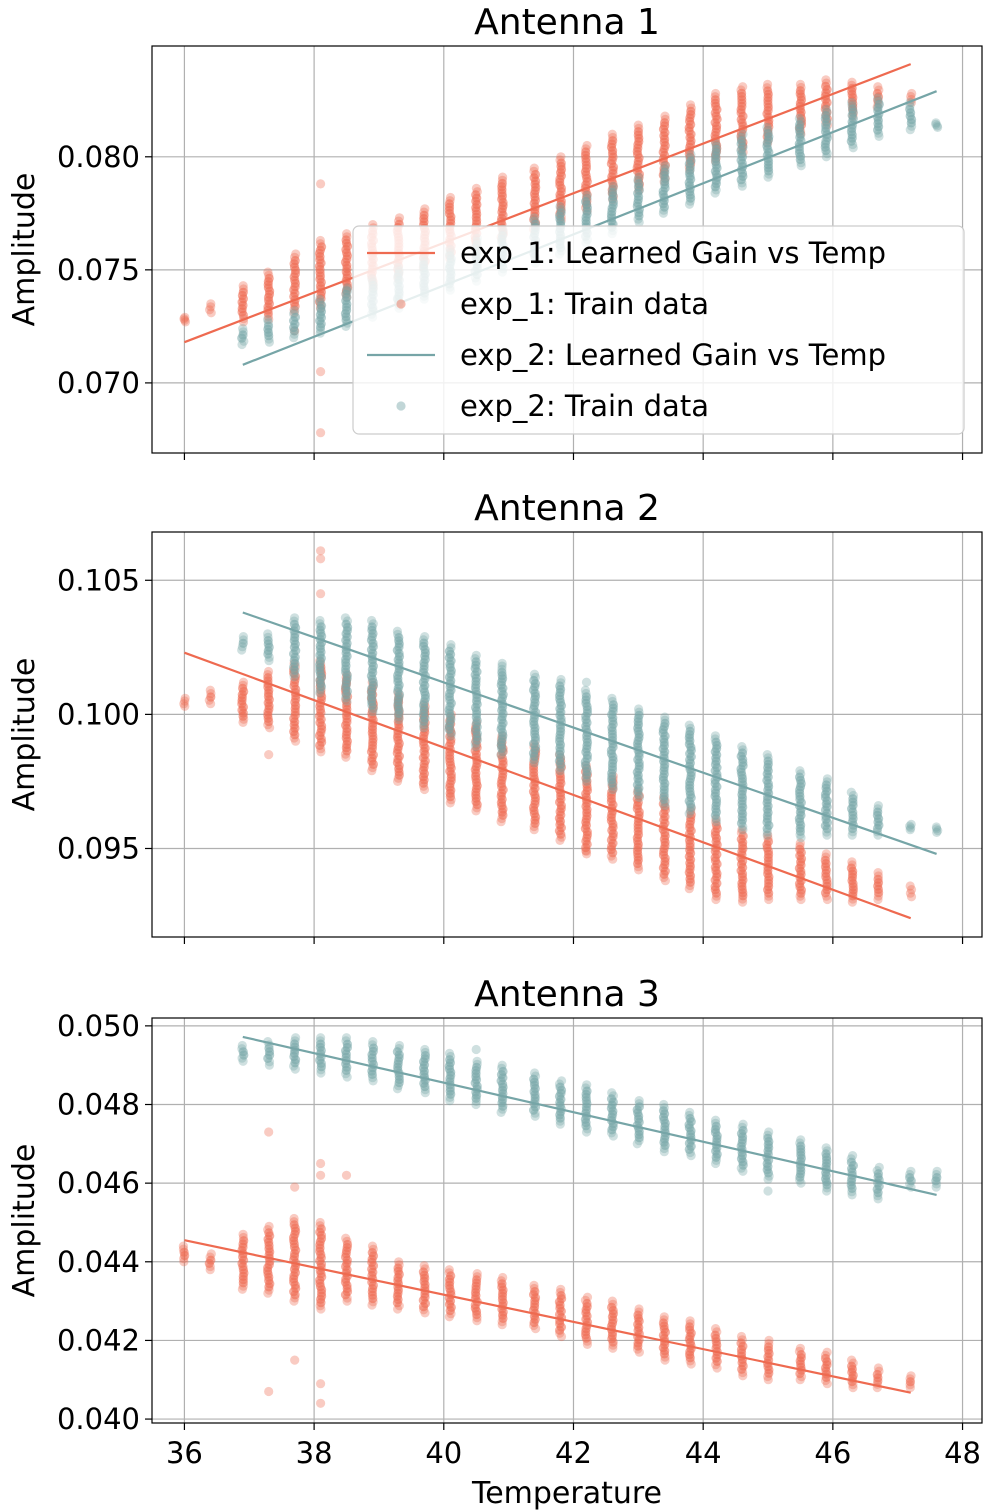 This screenshot has width=997, height=1511. Describe the element at coordinates (98, 1340) in the screenshot. I see `y-tick-label: 0.042` at that location.